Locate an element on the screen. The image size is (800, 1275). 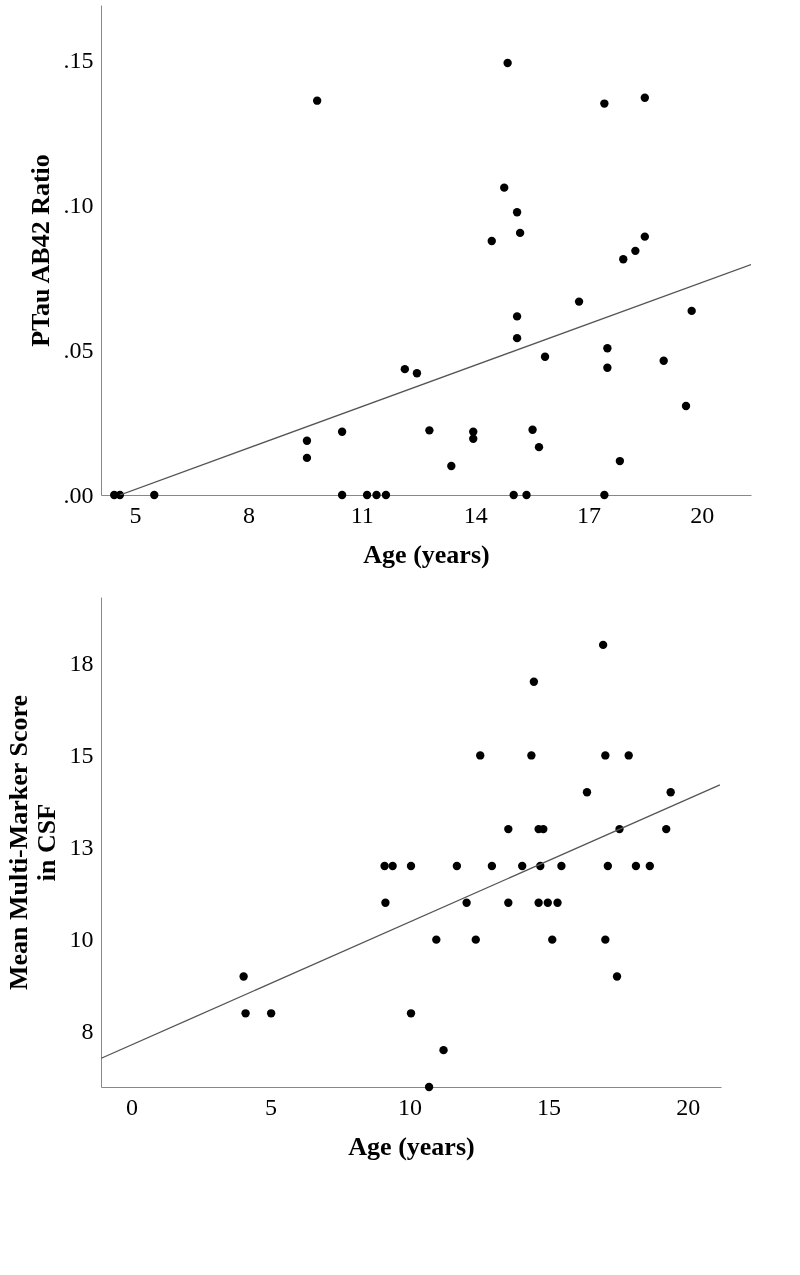
x-tick-label: 11 is located at coordinates (362, 514).